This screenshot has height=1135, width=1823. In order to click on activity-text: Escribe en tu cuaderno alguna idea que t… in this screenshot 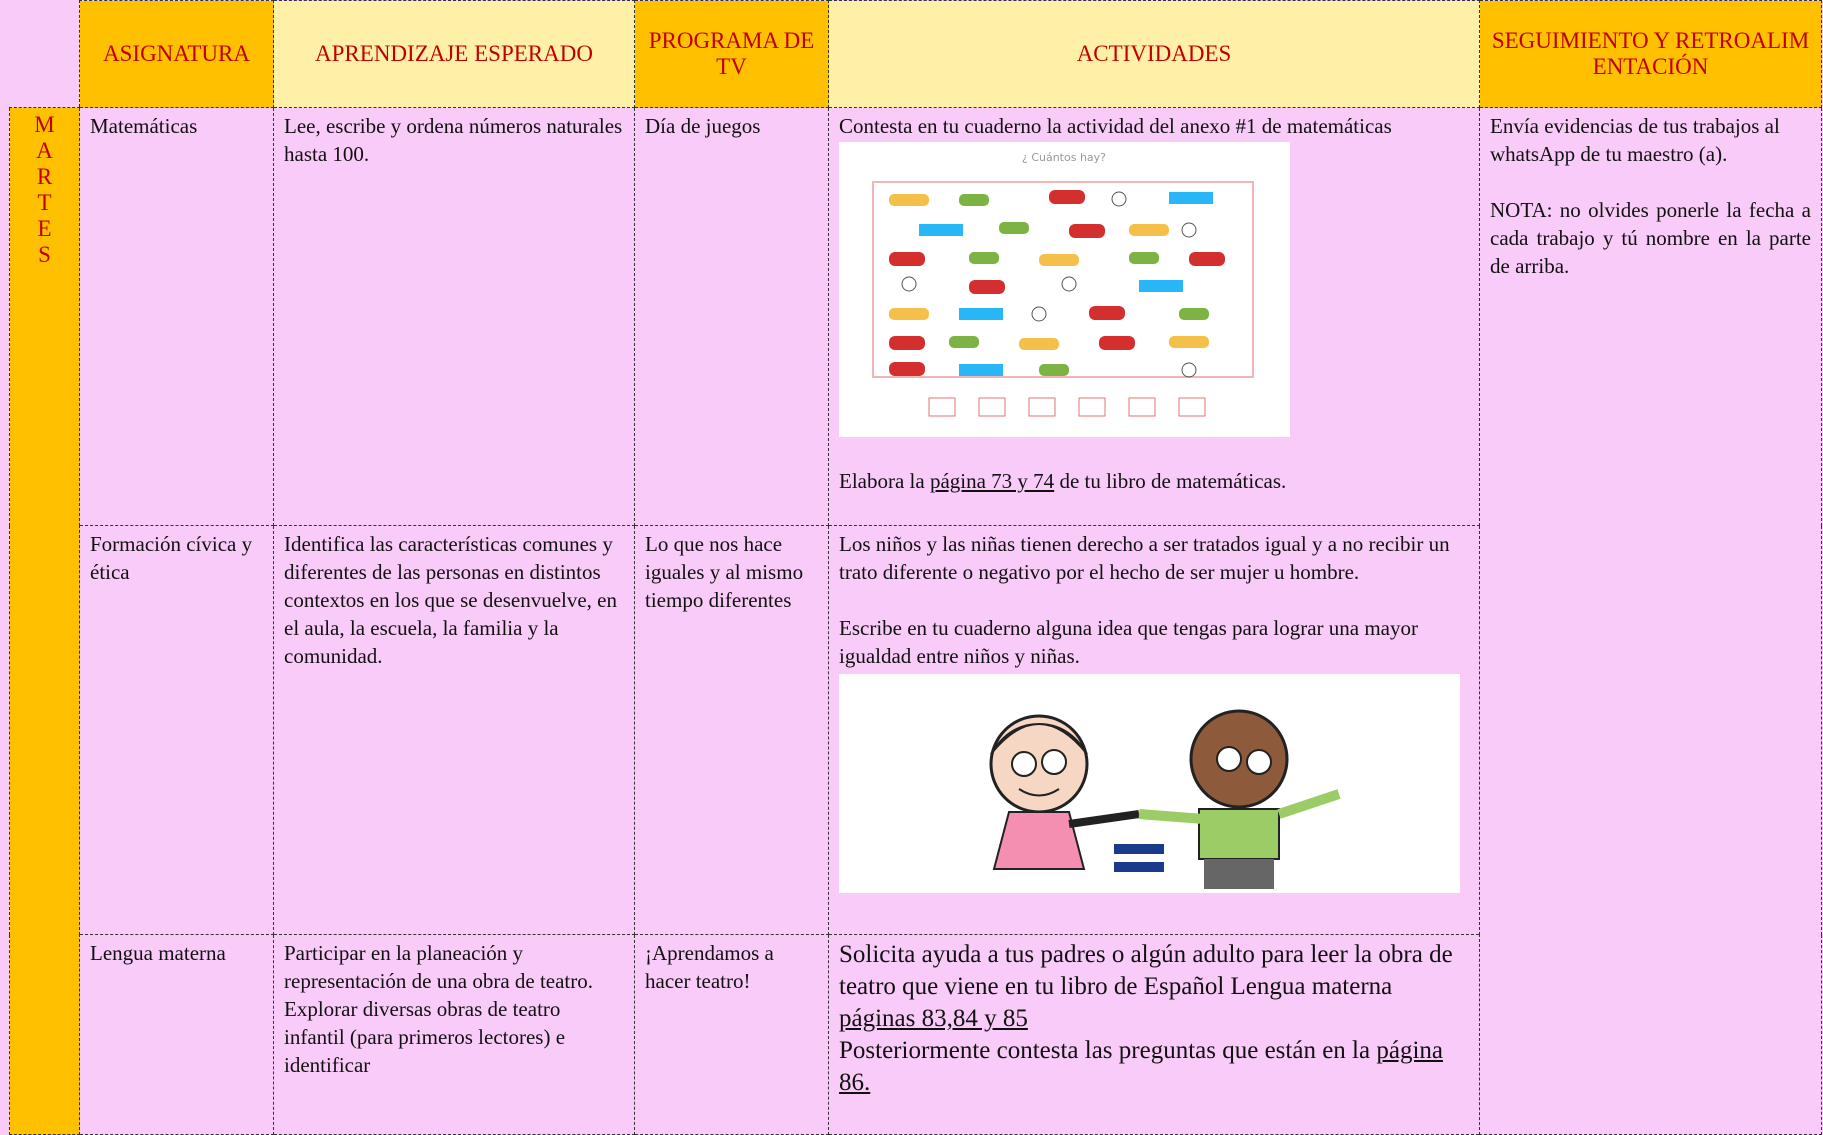, I will do `click(1128, 642)`.